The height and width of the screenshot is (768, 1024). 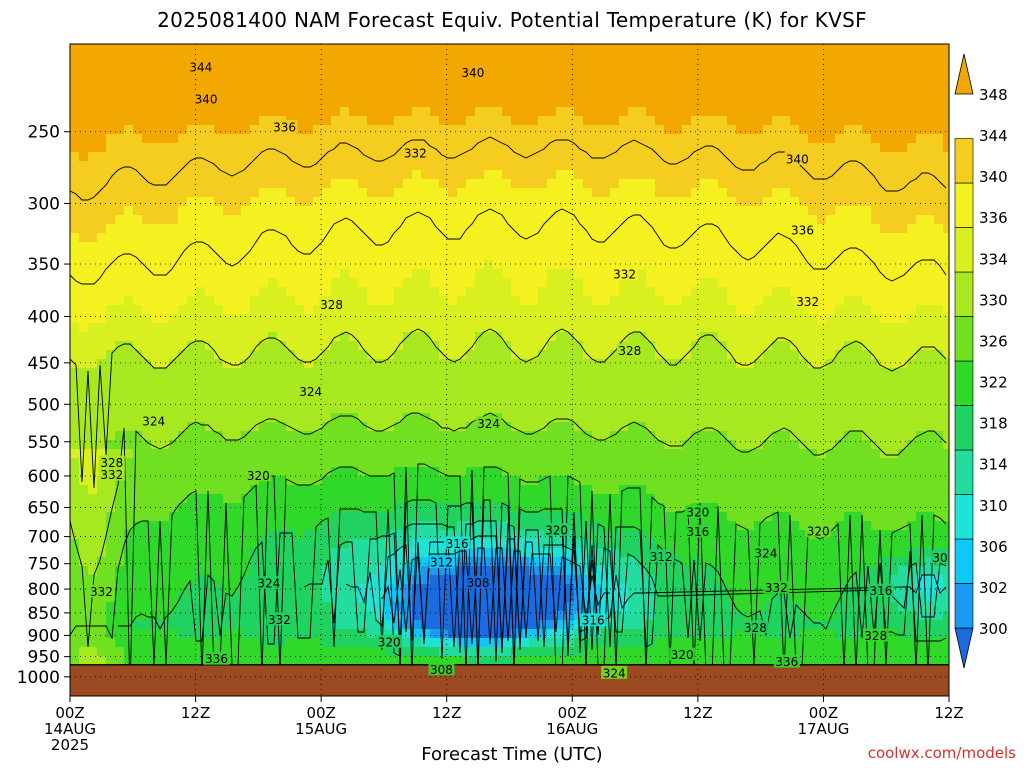 I want to click on y-tick-label: 900, so click(x=44, y=636).